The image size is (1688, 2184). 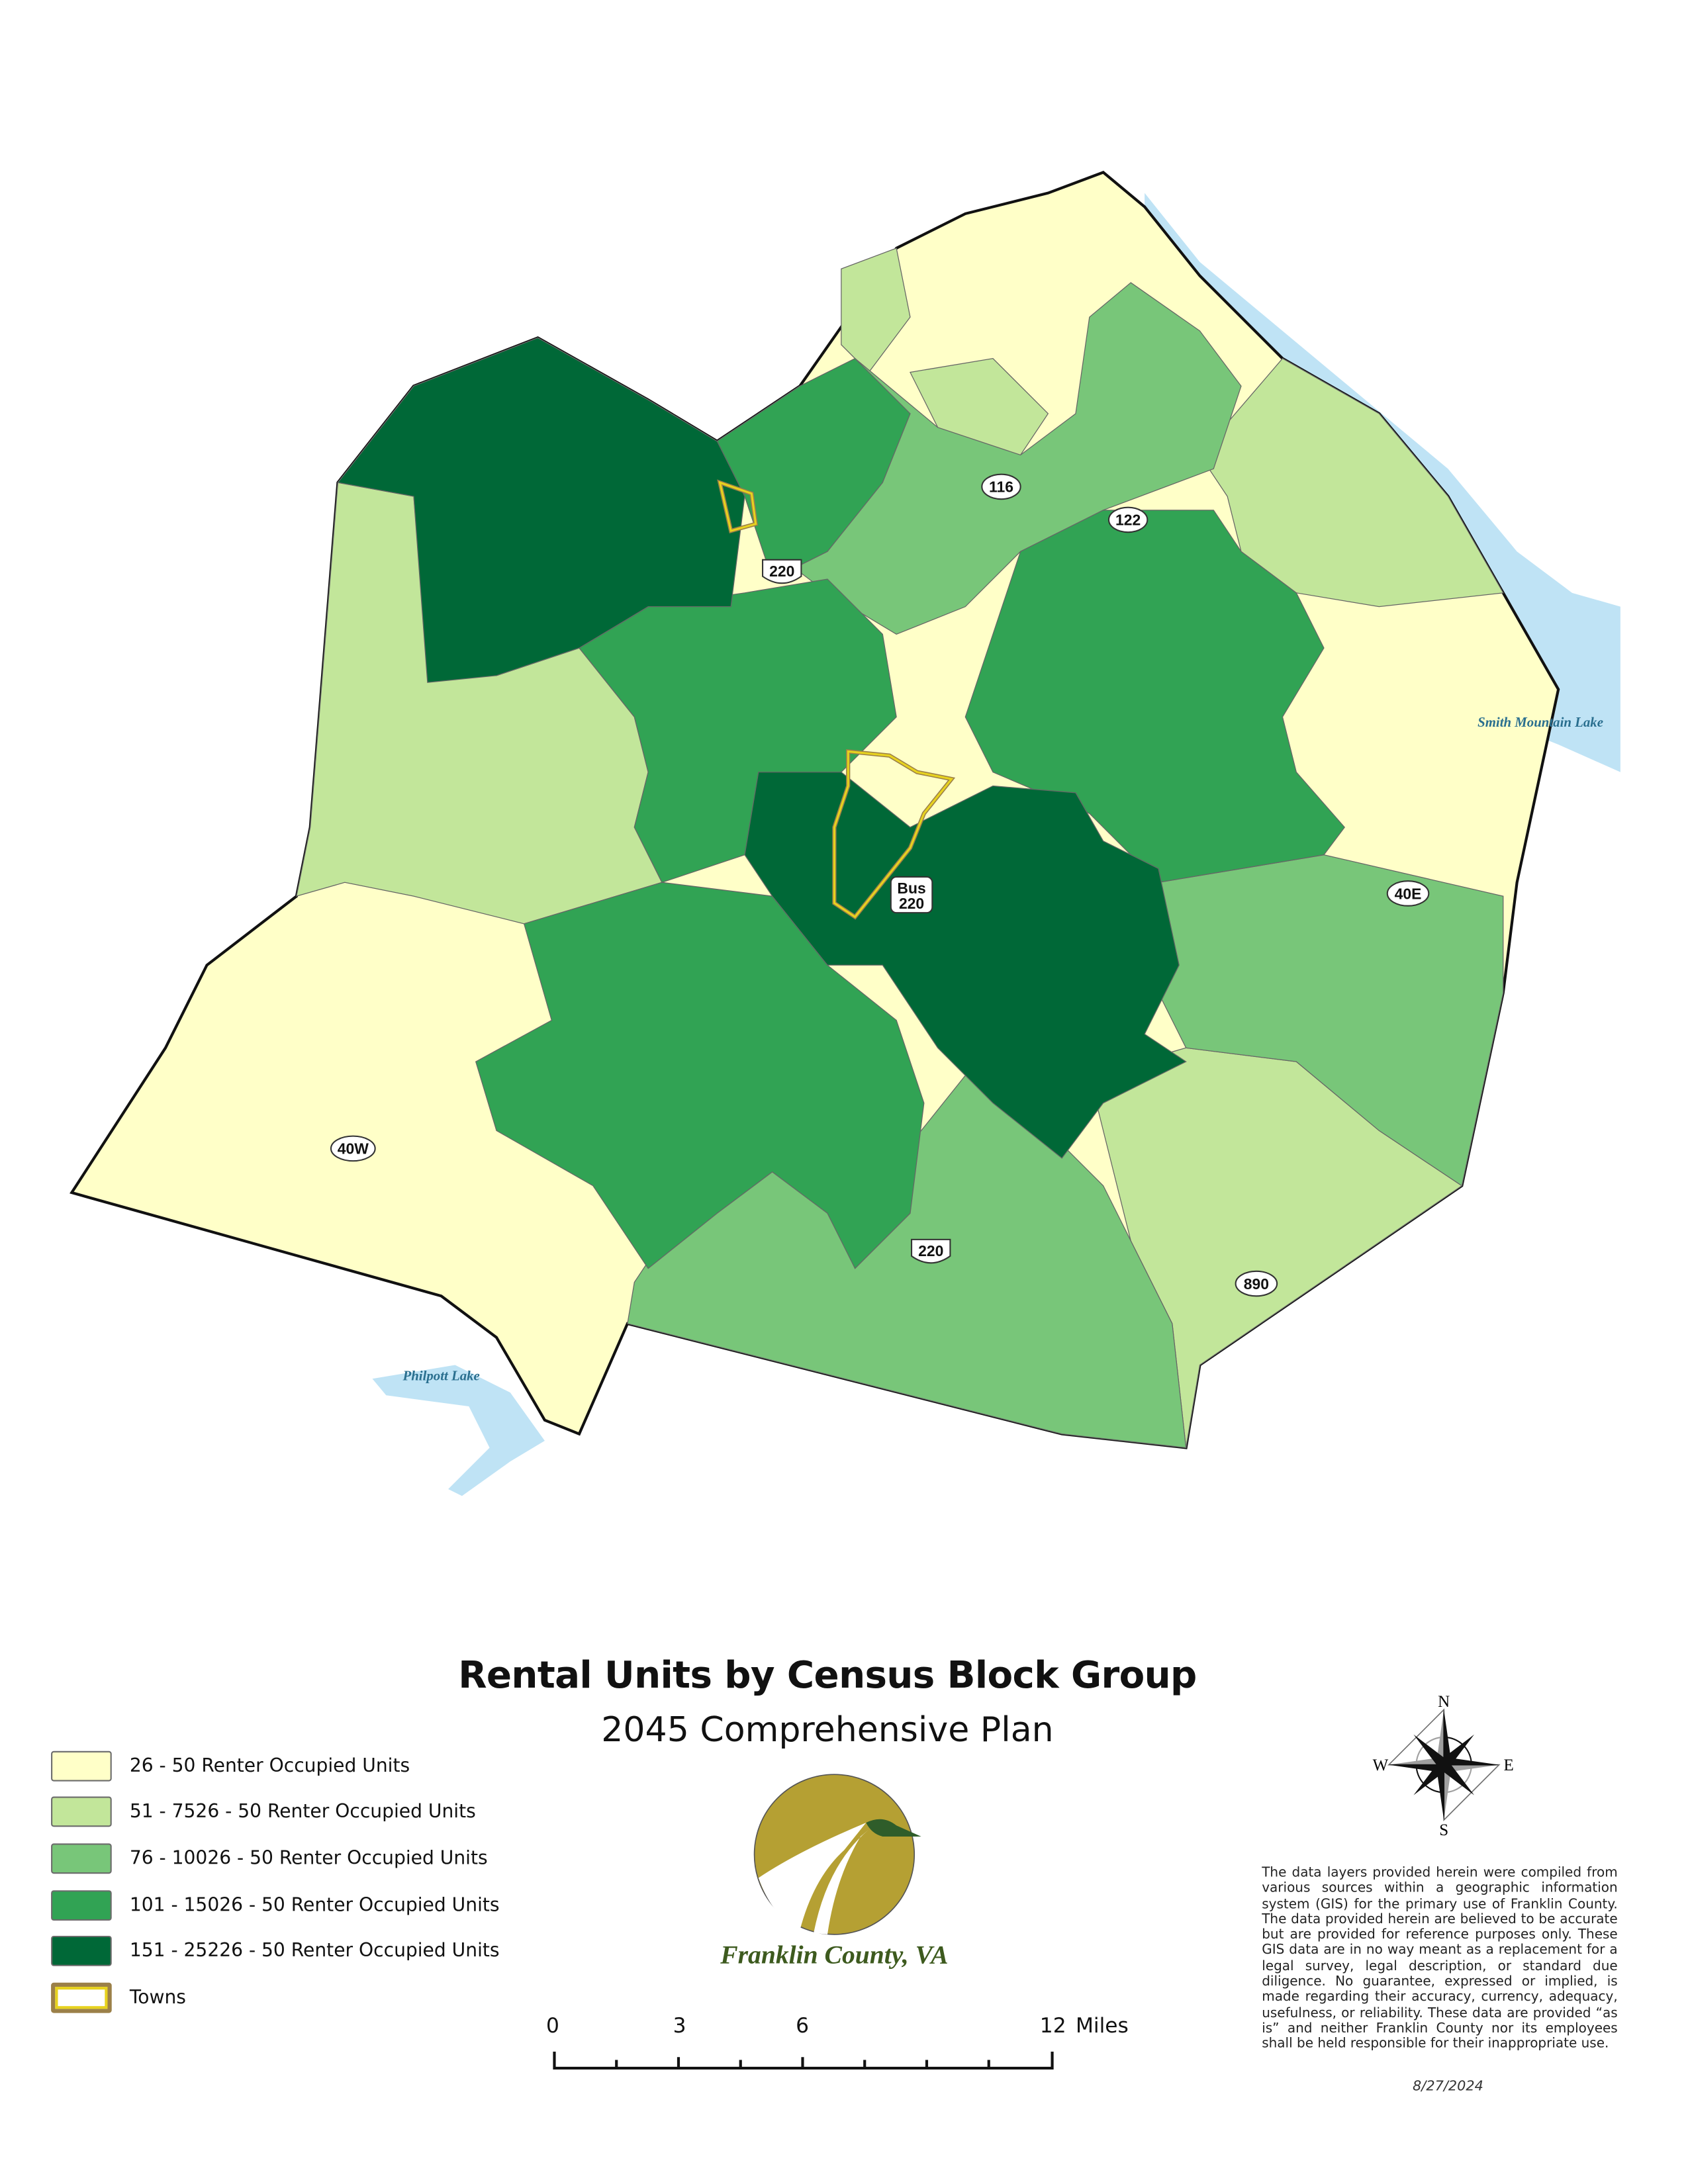 I want to click on legend-label: 101 - 15026 - 50 Renter Occupied Units, so click(x=314, y=1905).